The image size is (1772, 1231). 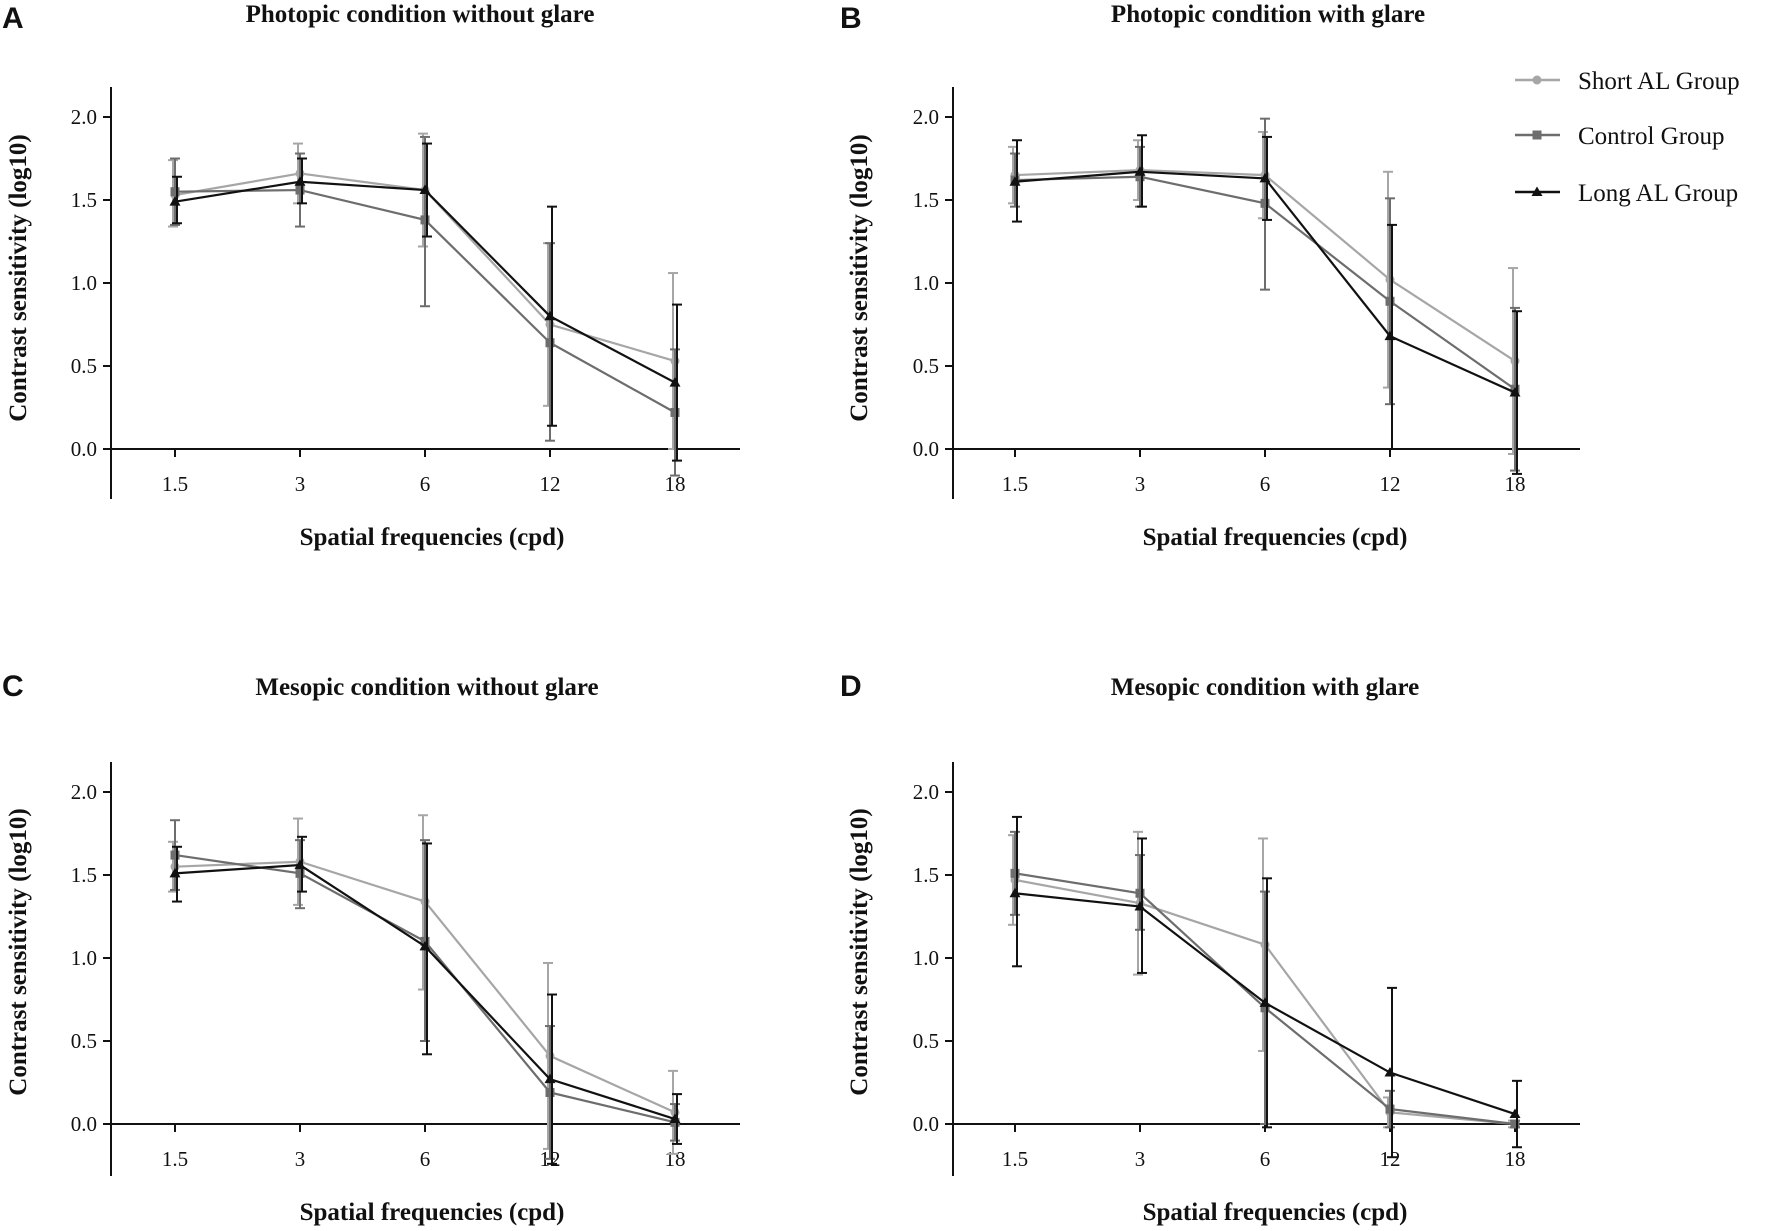 I want to click on panel-d-plot-area: 0.0 0.5 1.0 1.5 2.0 1.5 3 6 12 18, so click(x=1246, y=969).